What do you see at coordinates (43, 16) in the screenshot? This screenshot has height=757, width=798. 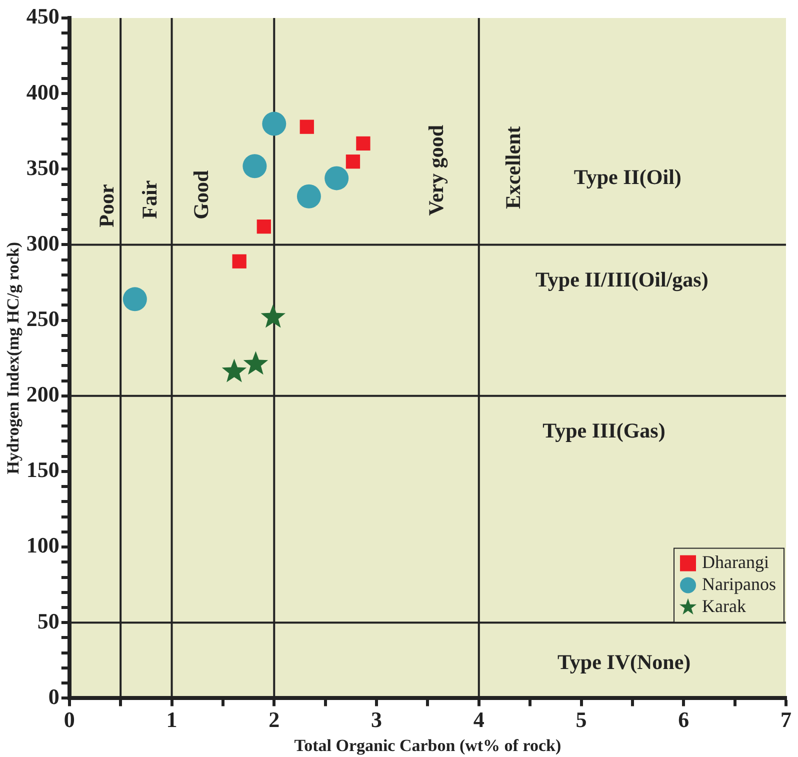 I see `y-tick-label: 450` at bounding box center [43, 16].